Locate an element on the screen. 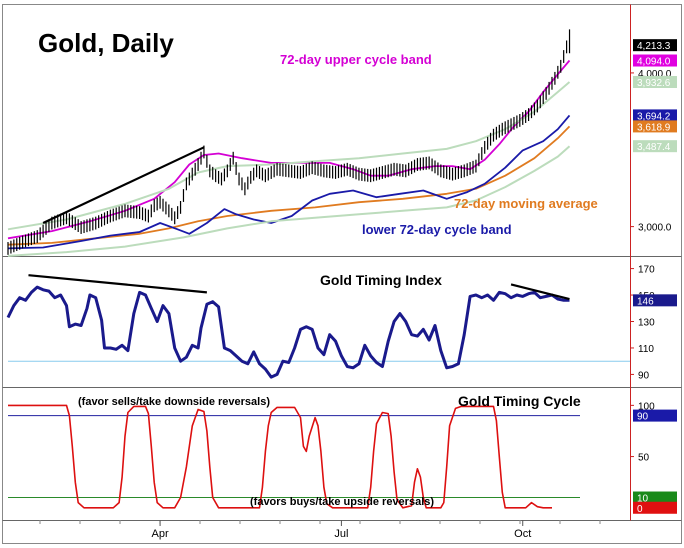 This screenshot has height=548, width=684. y-tick-label: 110 is located at coordinates (646, 349).